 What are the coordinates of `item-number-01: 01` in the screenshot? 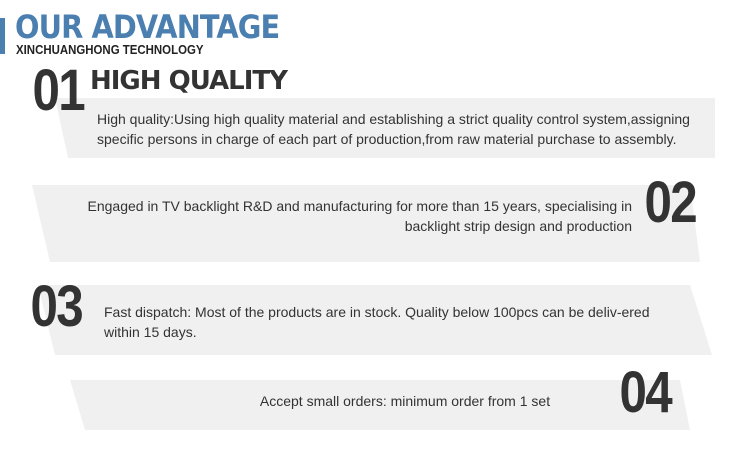 It's located at (59, 90).